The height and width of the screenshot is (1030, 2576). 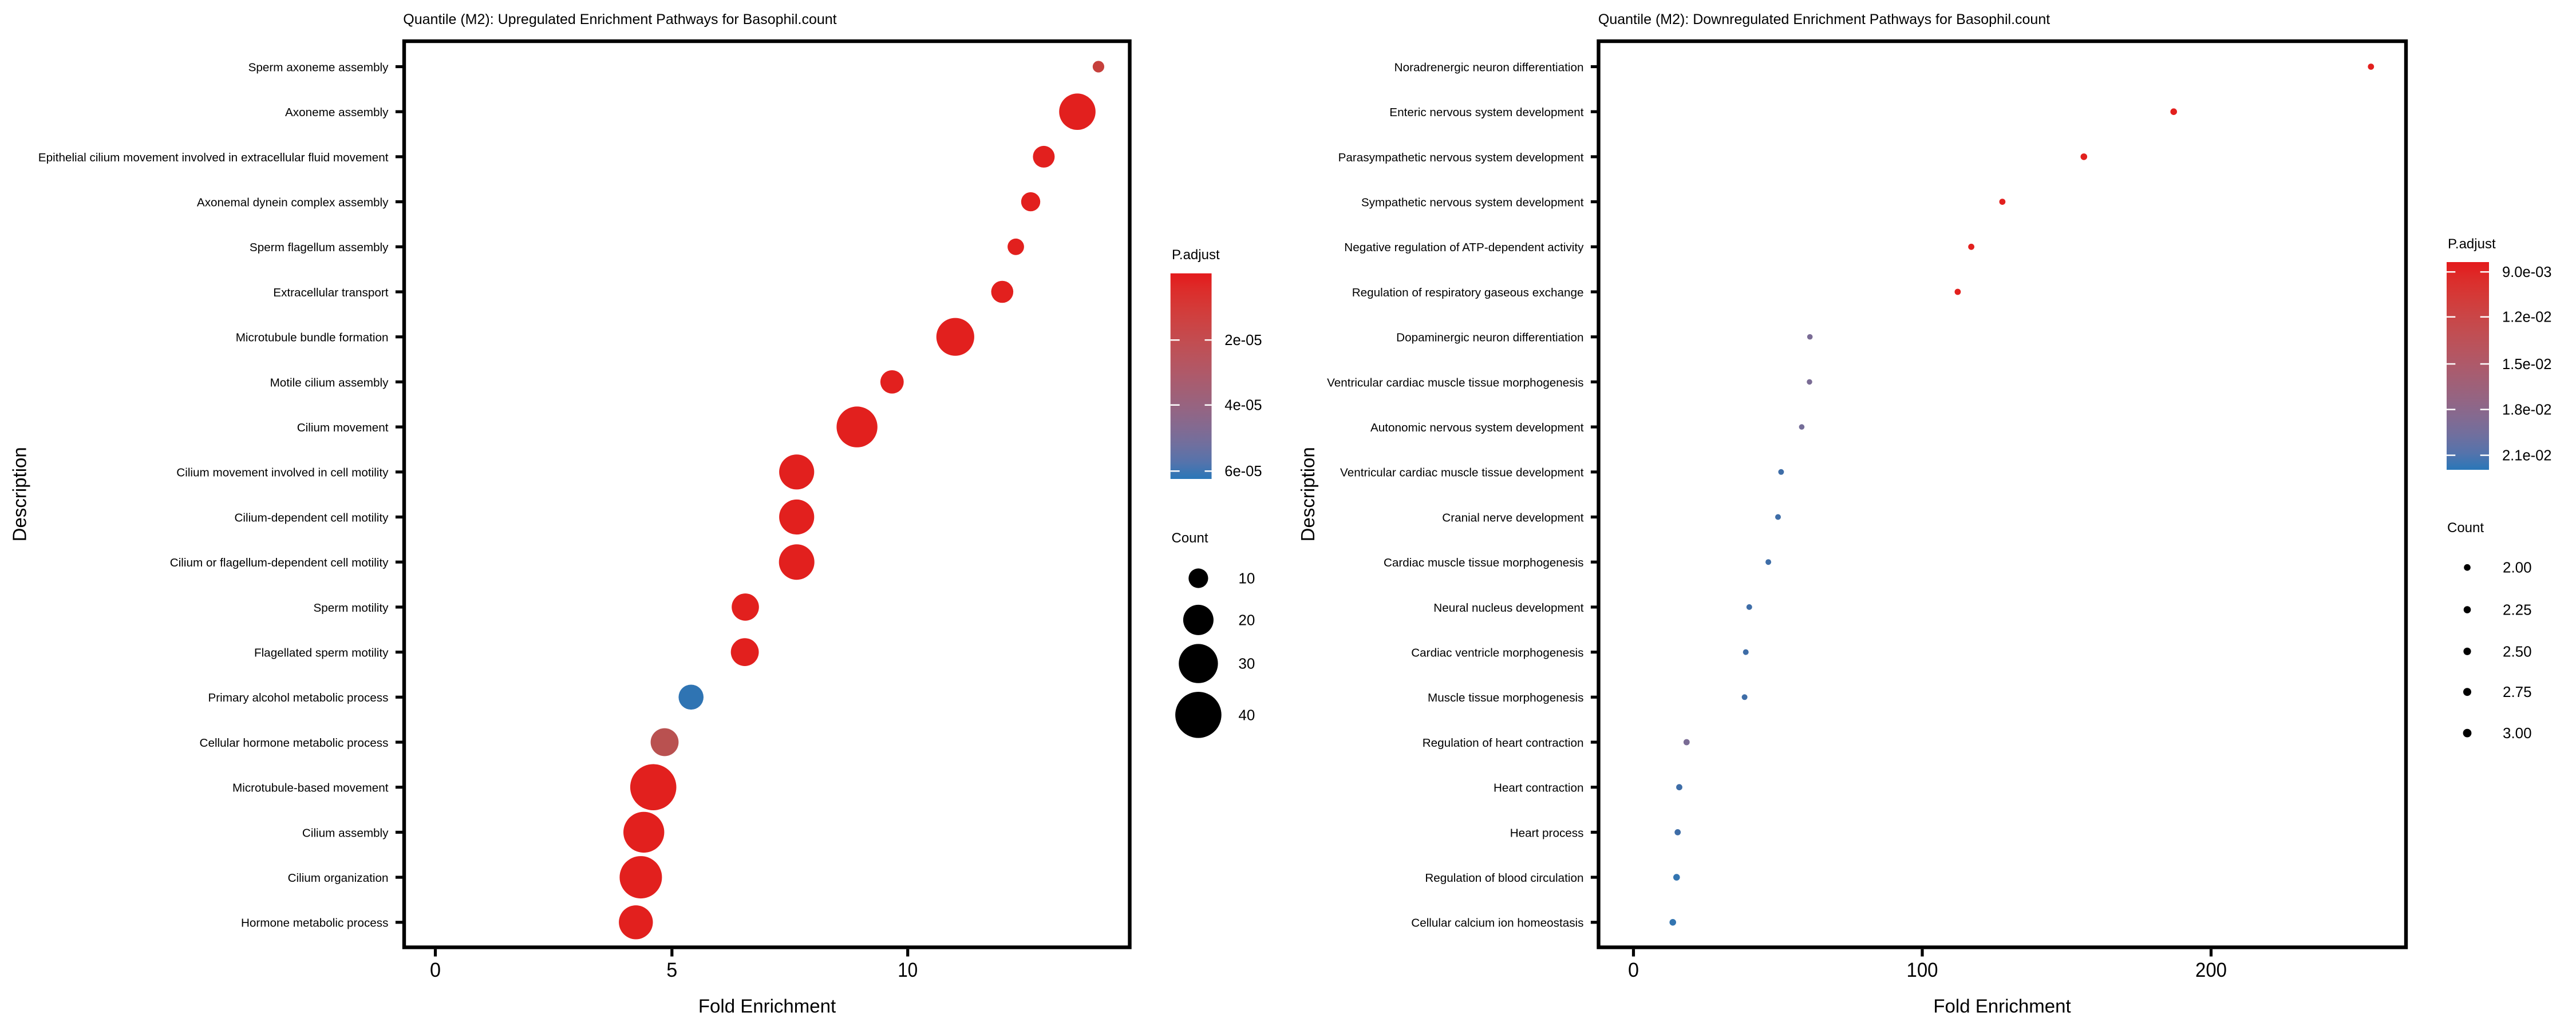 What do you see at coordinates (2517, 733) in the screenshot?
I see `svg-text: 3.00` at bounding box center [2517, 733].